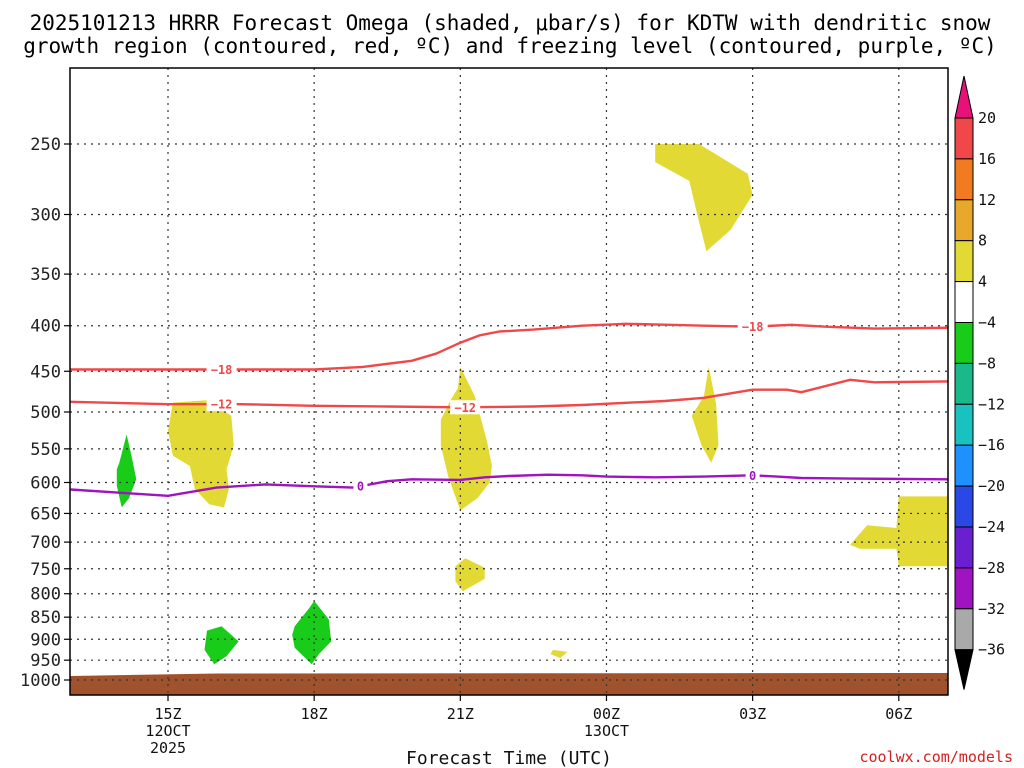 The image size is (1024, 768). I want to click on y-tick-label-250: 250, so click(45, 145).